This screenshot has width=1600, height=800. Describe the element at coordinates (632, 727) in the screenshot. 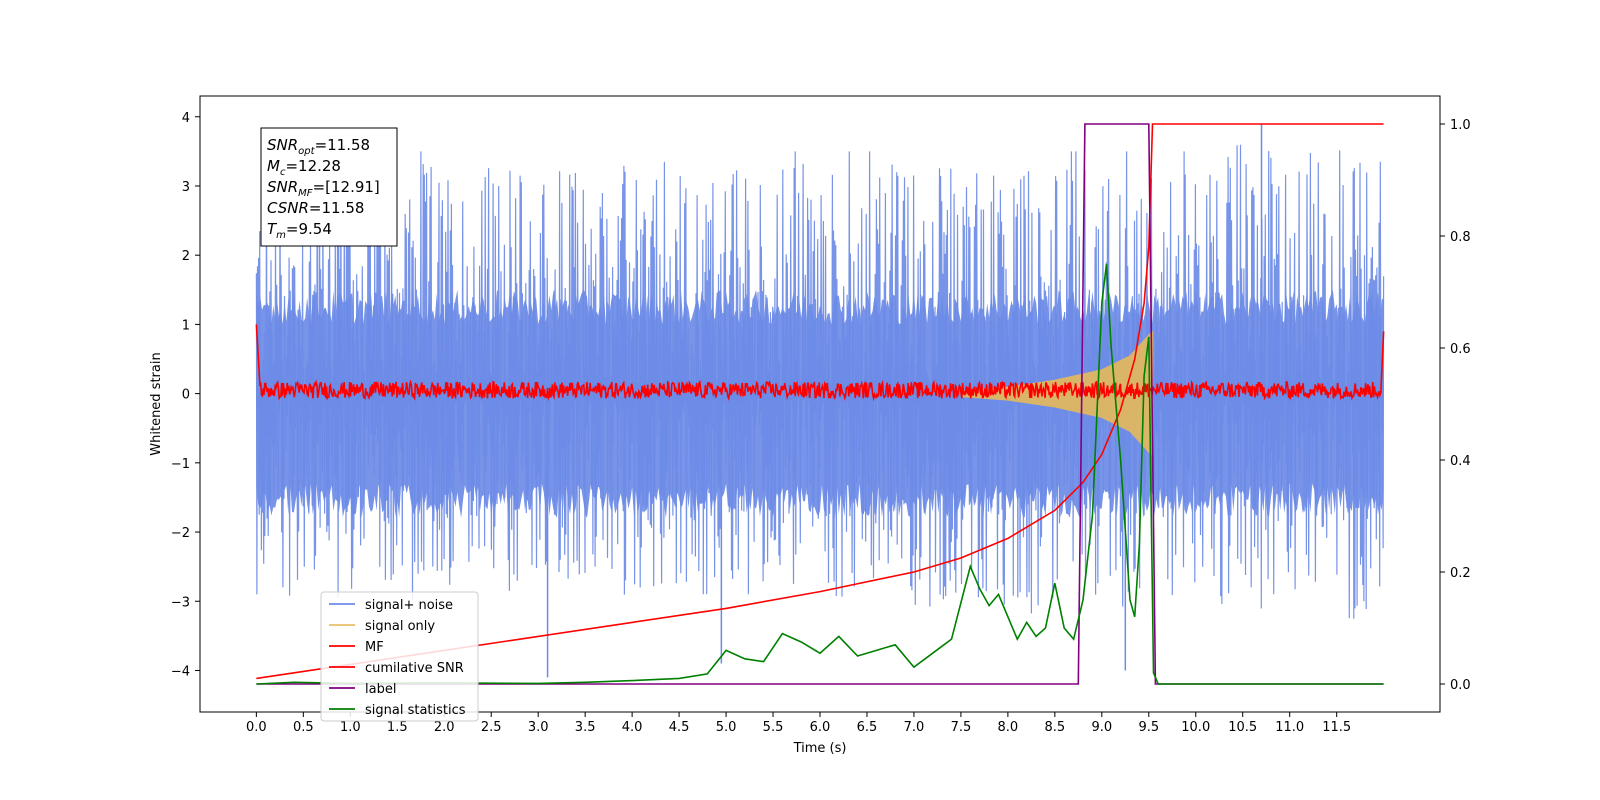

I see `x-tick-label: 4.0` at that location.